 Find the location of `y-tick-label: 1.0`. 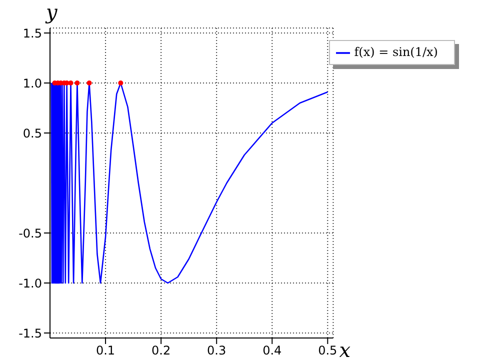

y-tick-label: 1.0 is located at coordinates (32, 83).